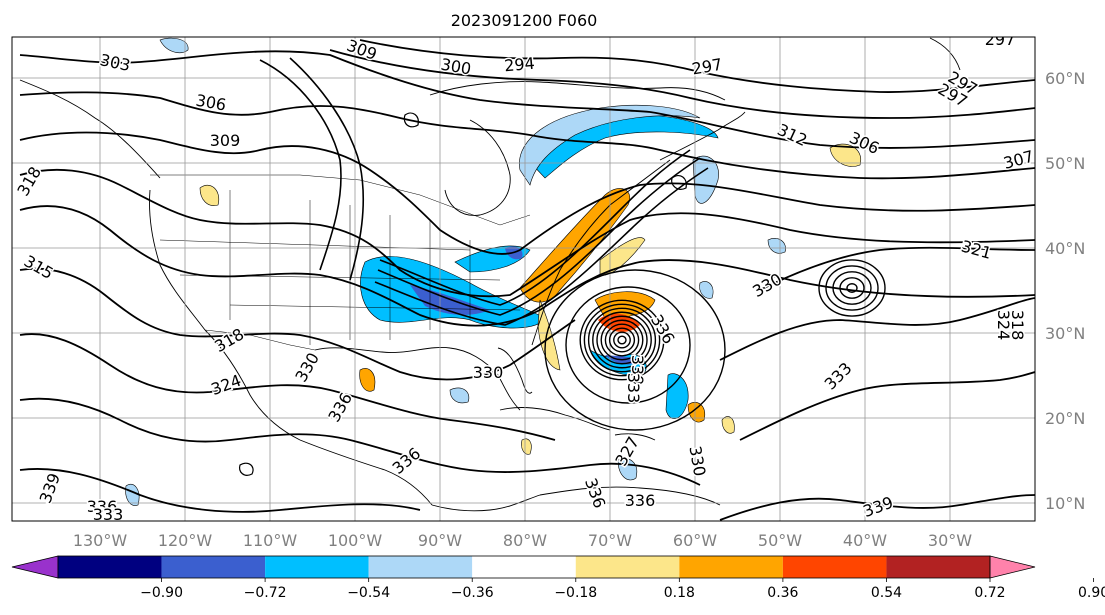 This screenshot has width=1105, height=615. Describe the element at coordinates (575, 593) in the screenshot. I see `colorbar-tick-label: −0.18` at that location.